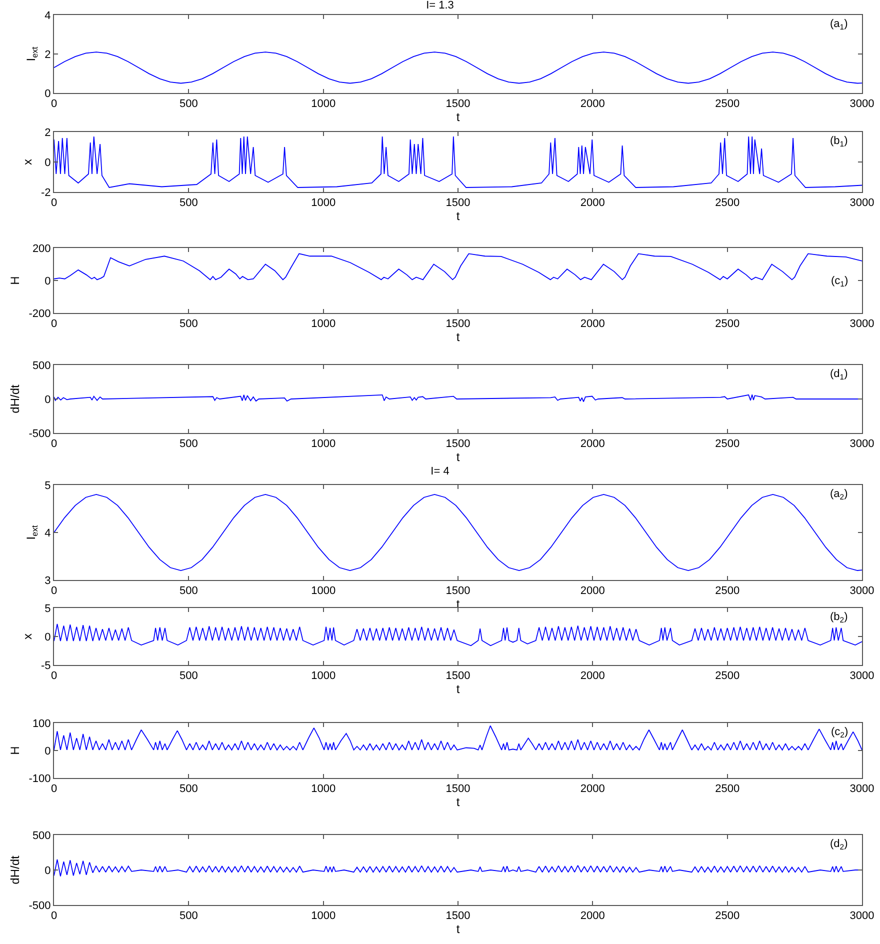 The height and width of the screenshot is (944, 880). What do you see at coordinates (41, 724) in the screenshot?
I see `y-tick-label: 100` at bounding box center [41, 724].